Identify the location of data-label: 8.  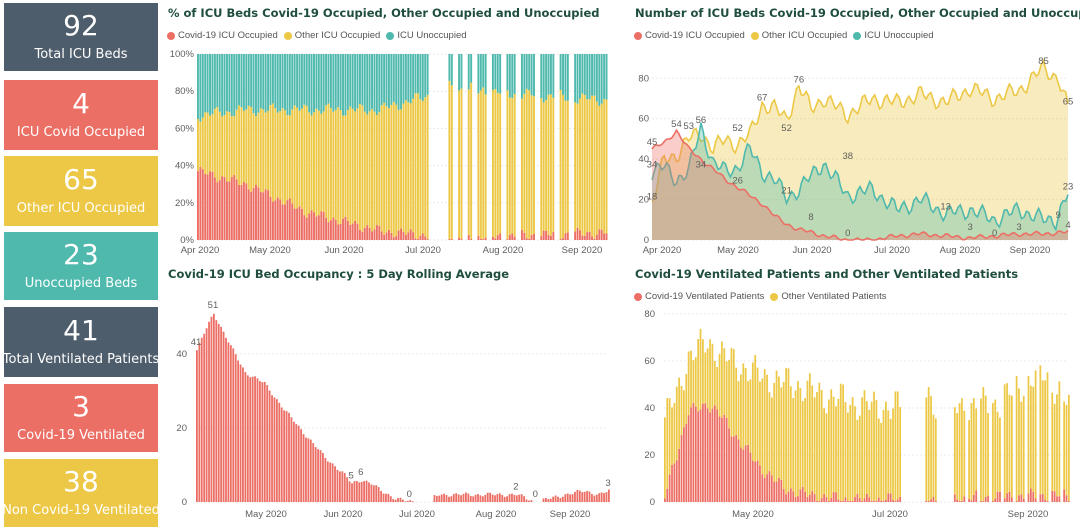
(810, 217).